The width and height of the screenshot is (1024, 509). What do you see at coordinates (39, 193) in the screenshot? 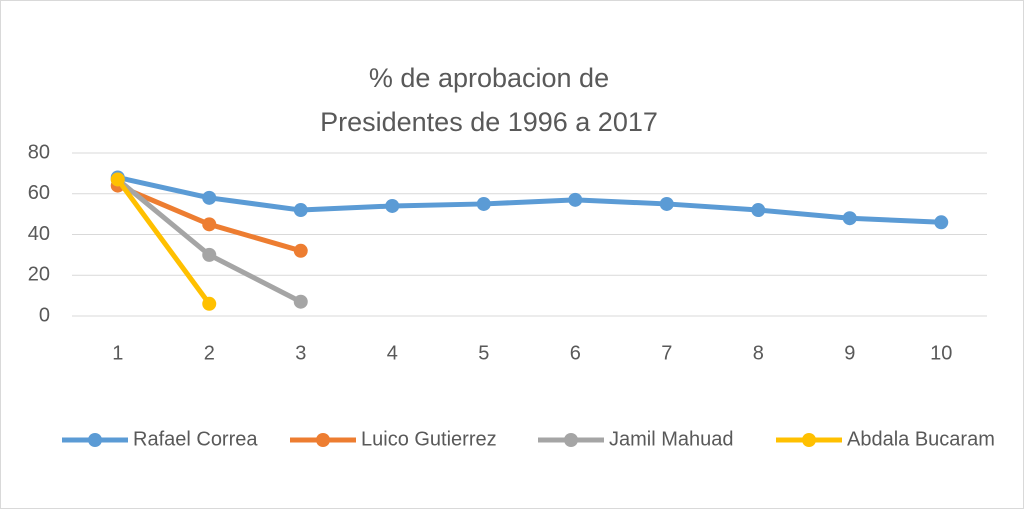
I see `y-tick-label: 60` at bounding box center [39, 193].